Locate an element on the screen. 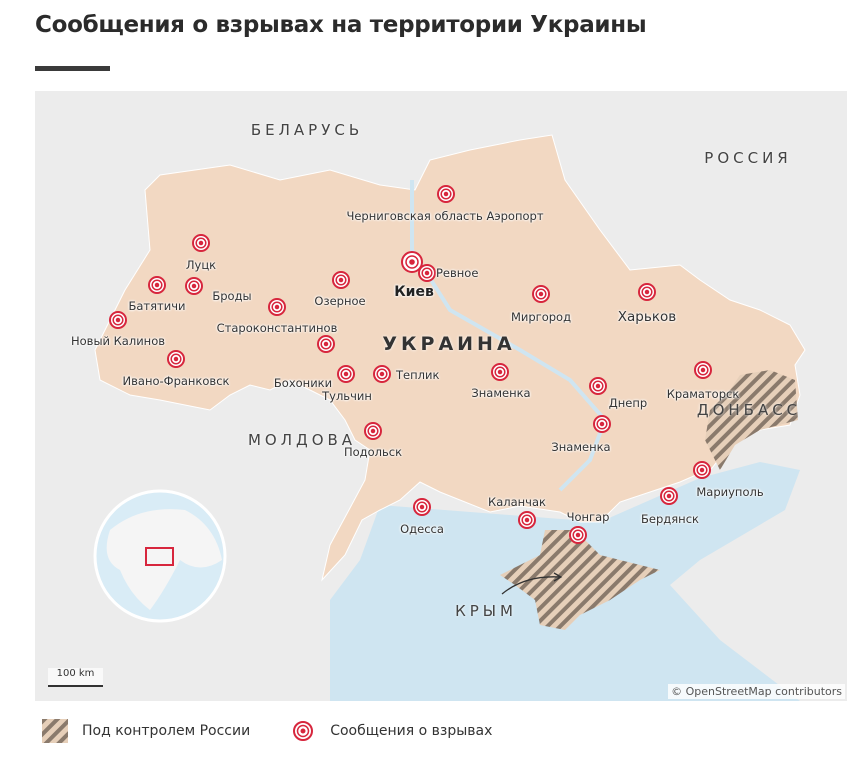 This screenshot has height=759, width=867. place-label: Бердянск is located at coordinates (670, 519).